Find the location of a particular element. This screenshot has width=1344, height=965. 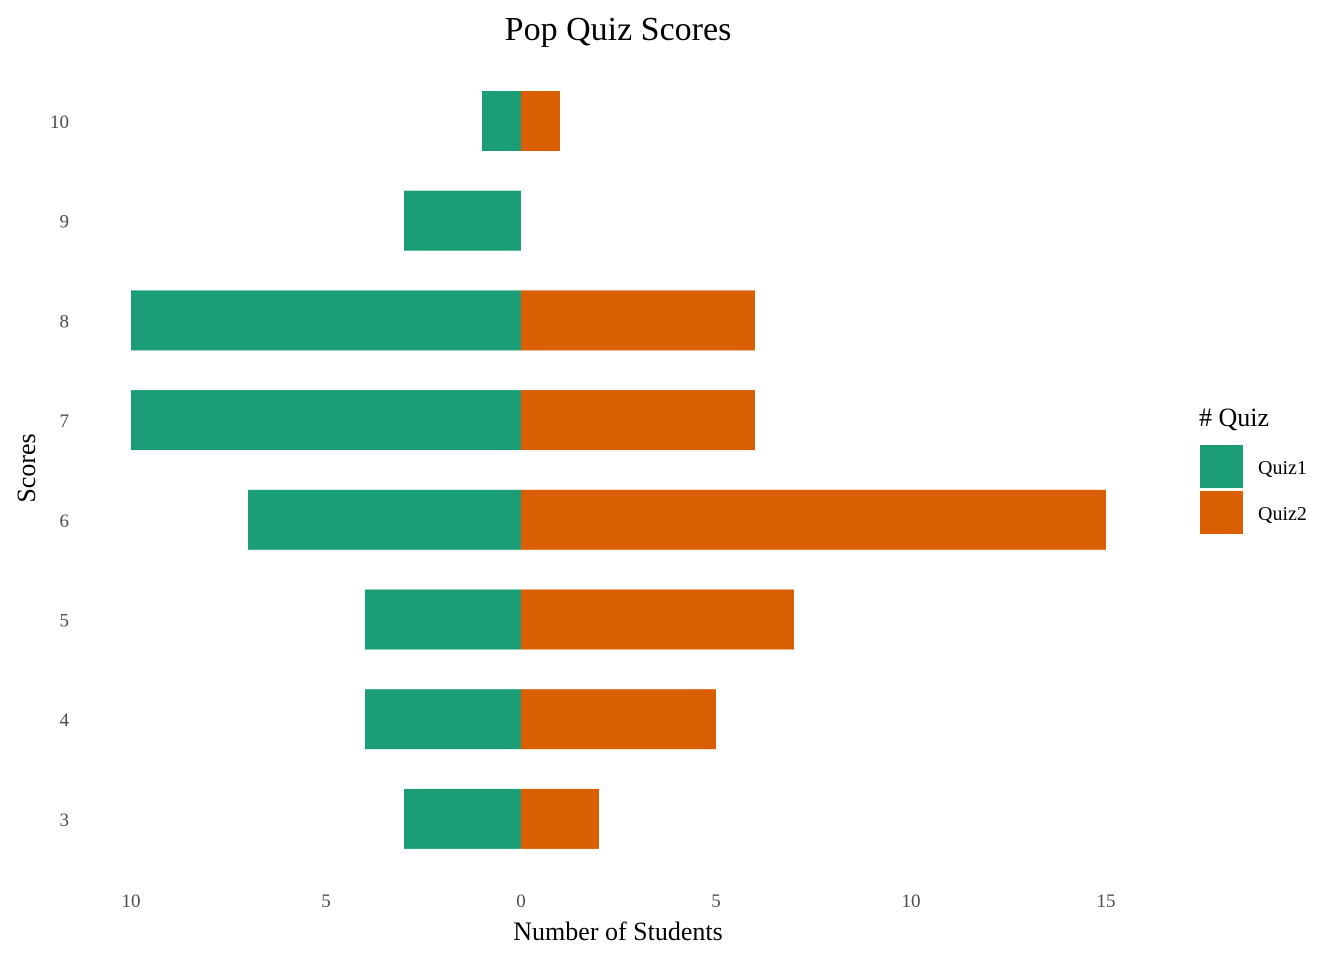

y-tick-label-9: 9 is located at coordinates (65, 222).